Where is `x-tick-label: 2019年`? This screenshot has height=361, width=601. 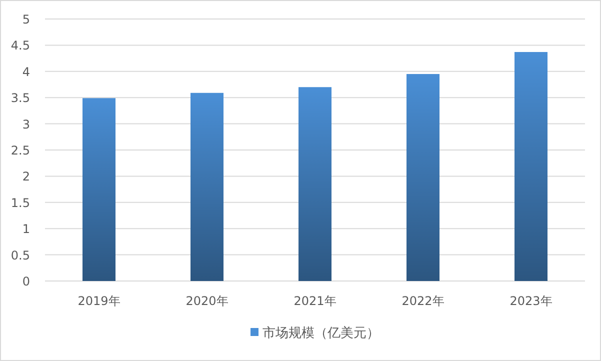
x-tick-label: 2019年 is located at coordinates (99, 301).